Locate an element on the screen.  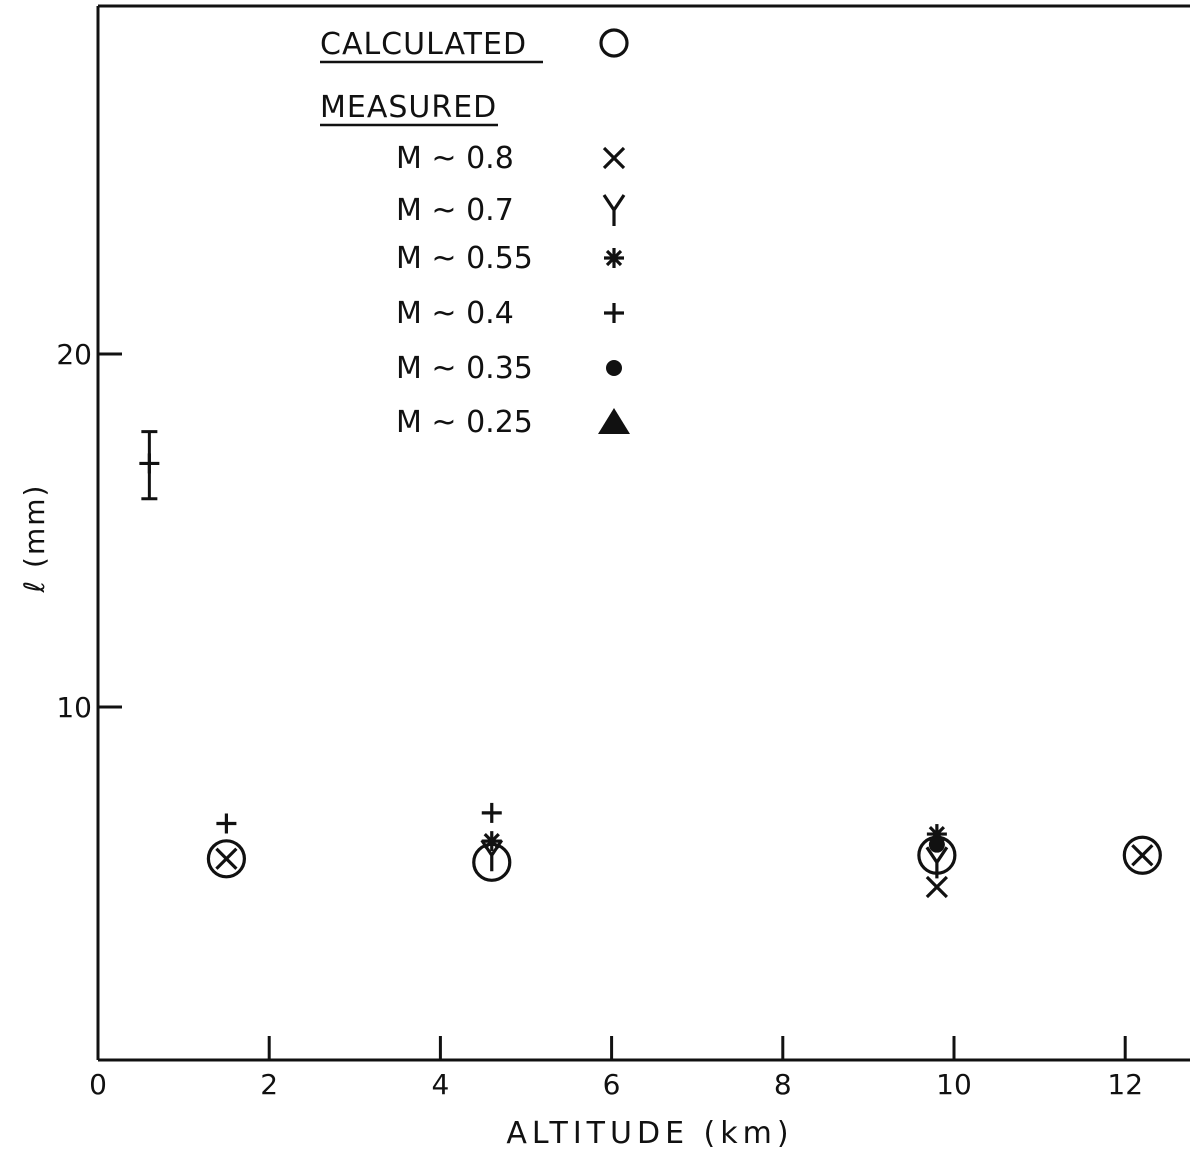
x-tick-label: 10 is located at coordinates (954, 1084).